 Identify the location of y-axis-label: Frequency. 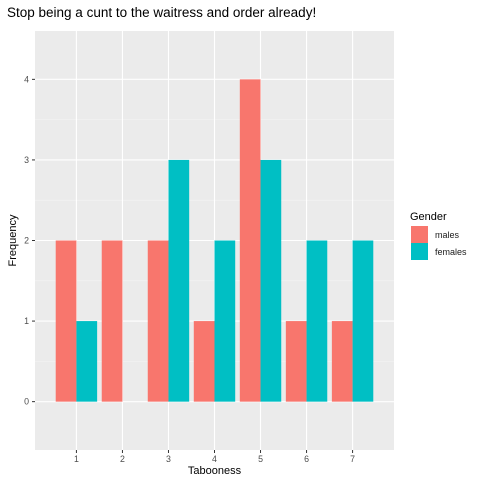
(13, 240).